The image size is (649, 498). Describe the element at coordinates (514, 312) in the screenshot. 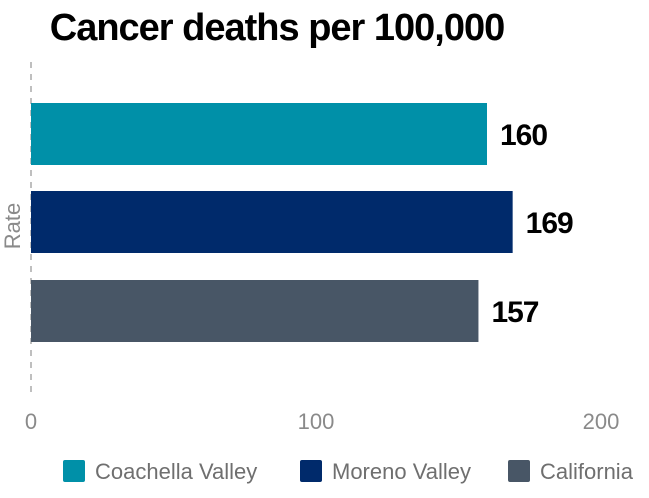

I see `data-label-california: 157` at that location.